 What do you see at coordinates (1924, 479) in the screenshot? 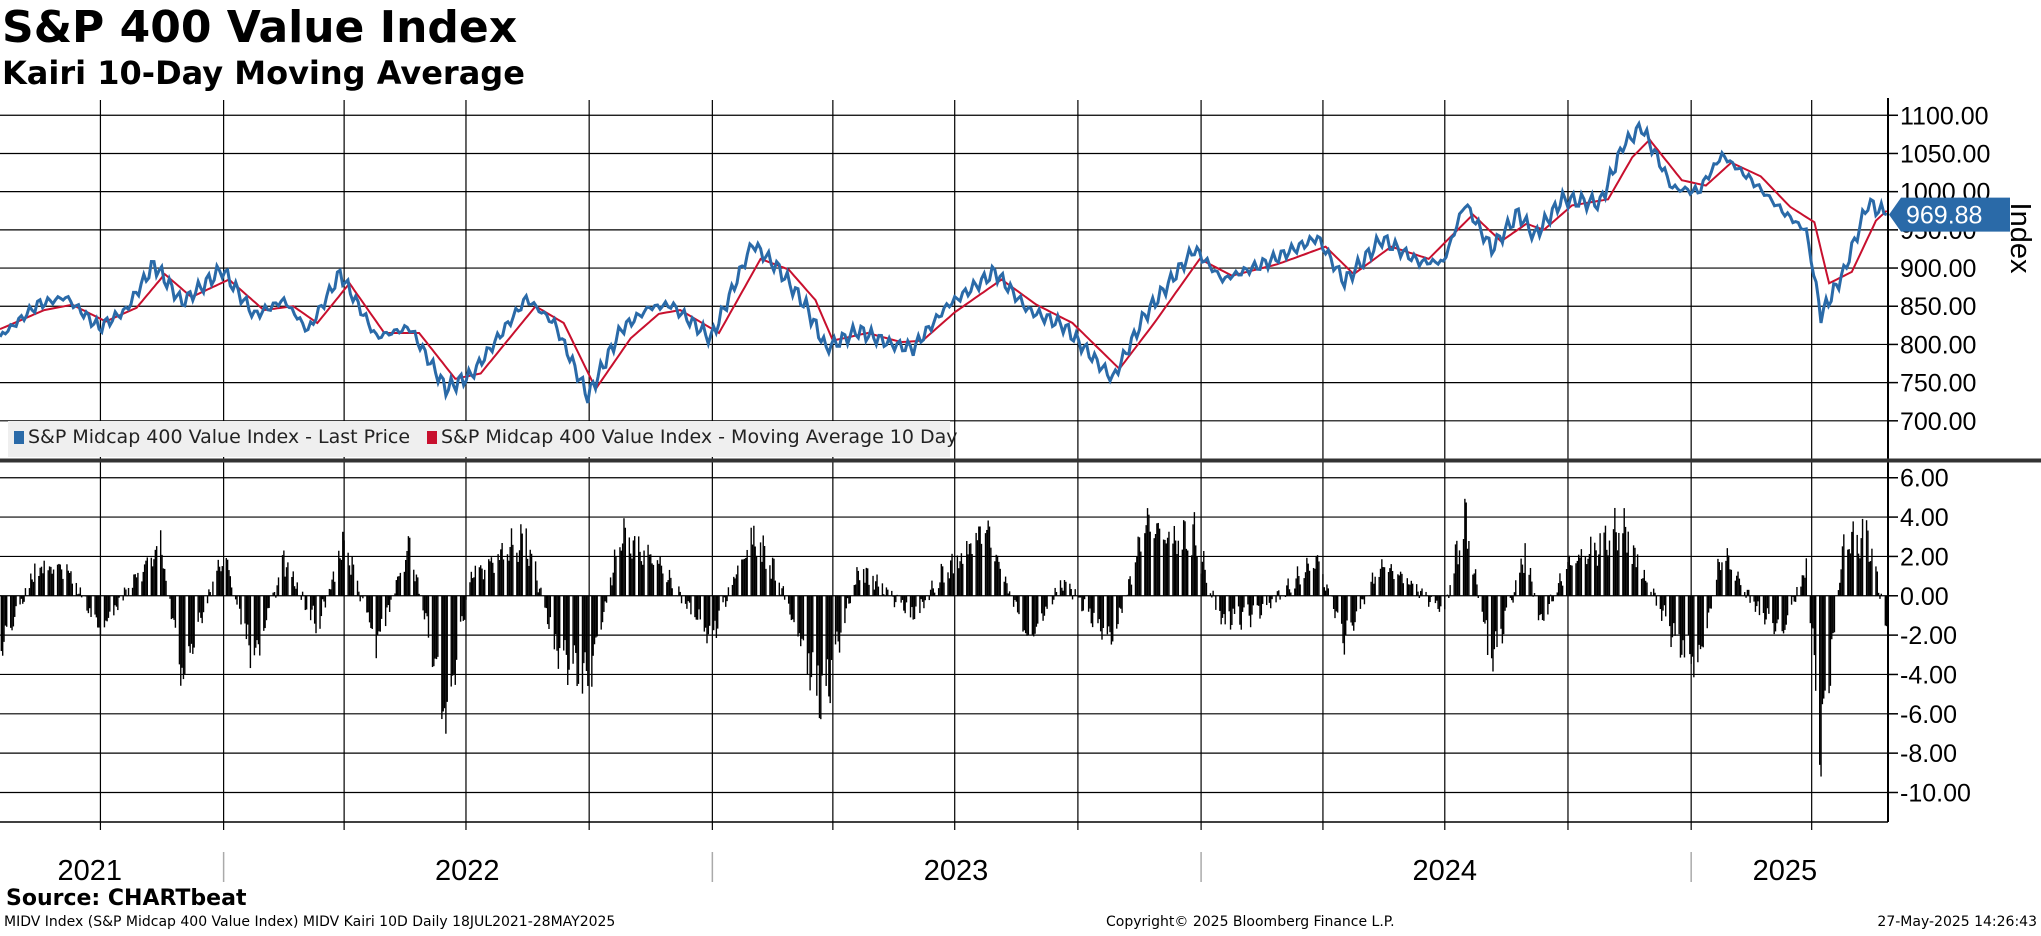
I see `y-tick-label: 6.00` at bounding box center [1924, 479].